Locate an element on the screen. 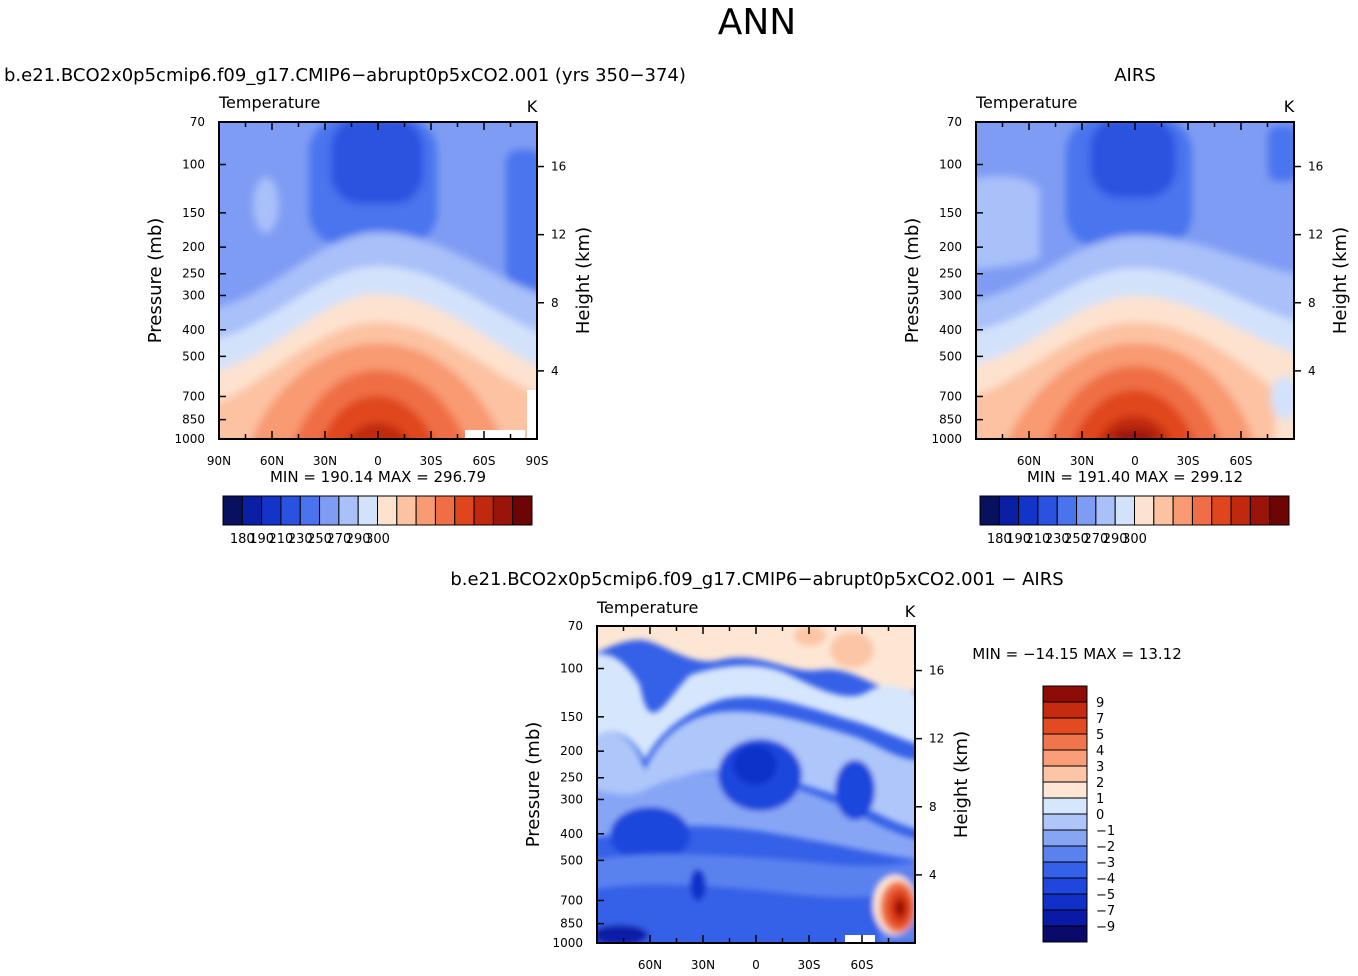 This screenshot has width=1358, height=976. panel-model-units: K is located at coordinates (532, 106).